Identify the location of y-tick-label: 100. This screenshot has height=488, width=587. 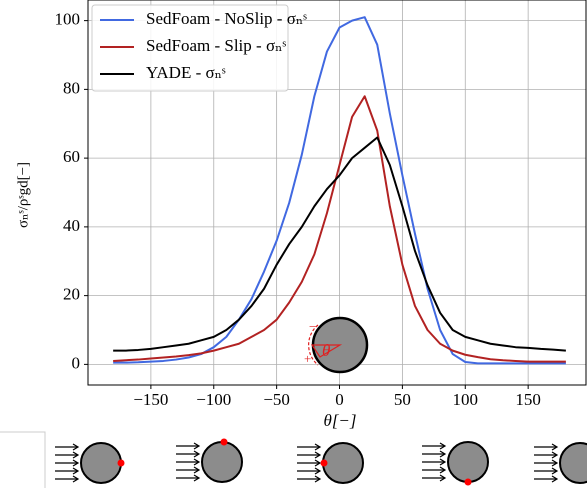
(68, 19).